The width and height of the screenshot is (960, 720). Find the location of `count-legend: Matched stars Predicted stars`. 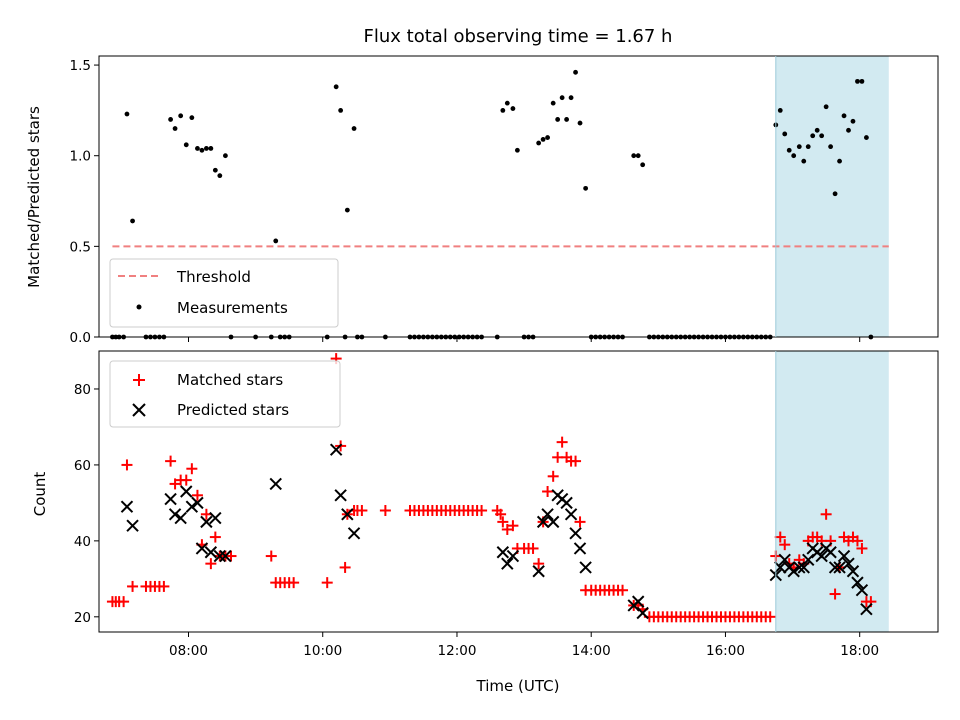

count-legend: Matched stars Predicted stars is located at coordinates (225, 394).